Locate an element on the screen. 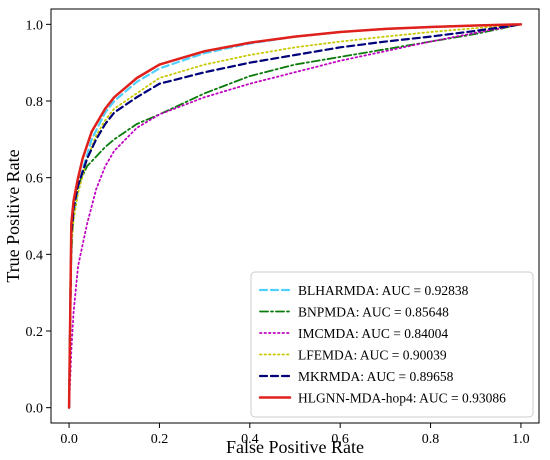 Image resolution: width=550 pixels, height=460 pixels. y-axis: 0.0 0.2 0.4 0.6 0.8 1.0 is located at coordinates (38, 217).